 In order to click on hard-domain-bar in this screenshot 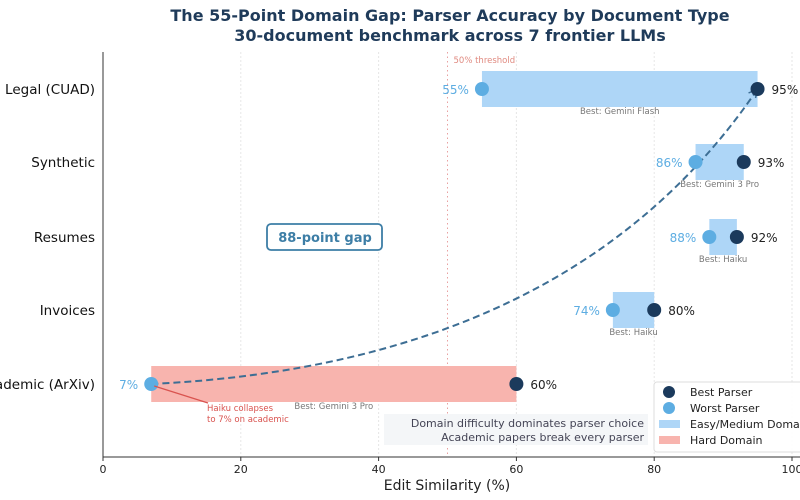, I will do `click(334, 384)`.